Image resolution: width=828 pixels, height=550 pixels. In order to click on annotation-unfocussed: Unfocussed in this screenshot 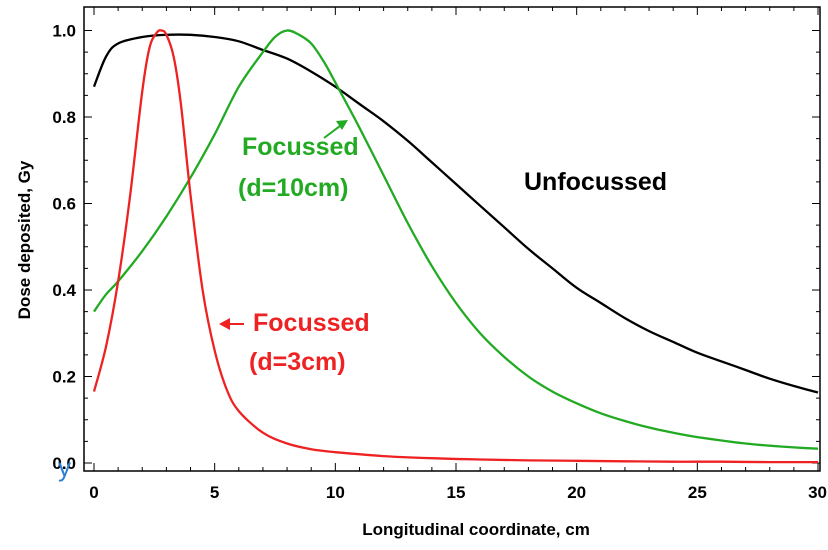, I will do `click(595, 182)`.